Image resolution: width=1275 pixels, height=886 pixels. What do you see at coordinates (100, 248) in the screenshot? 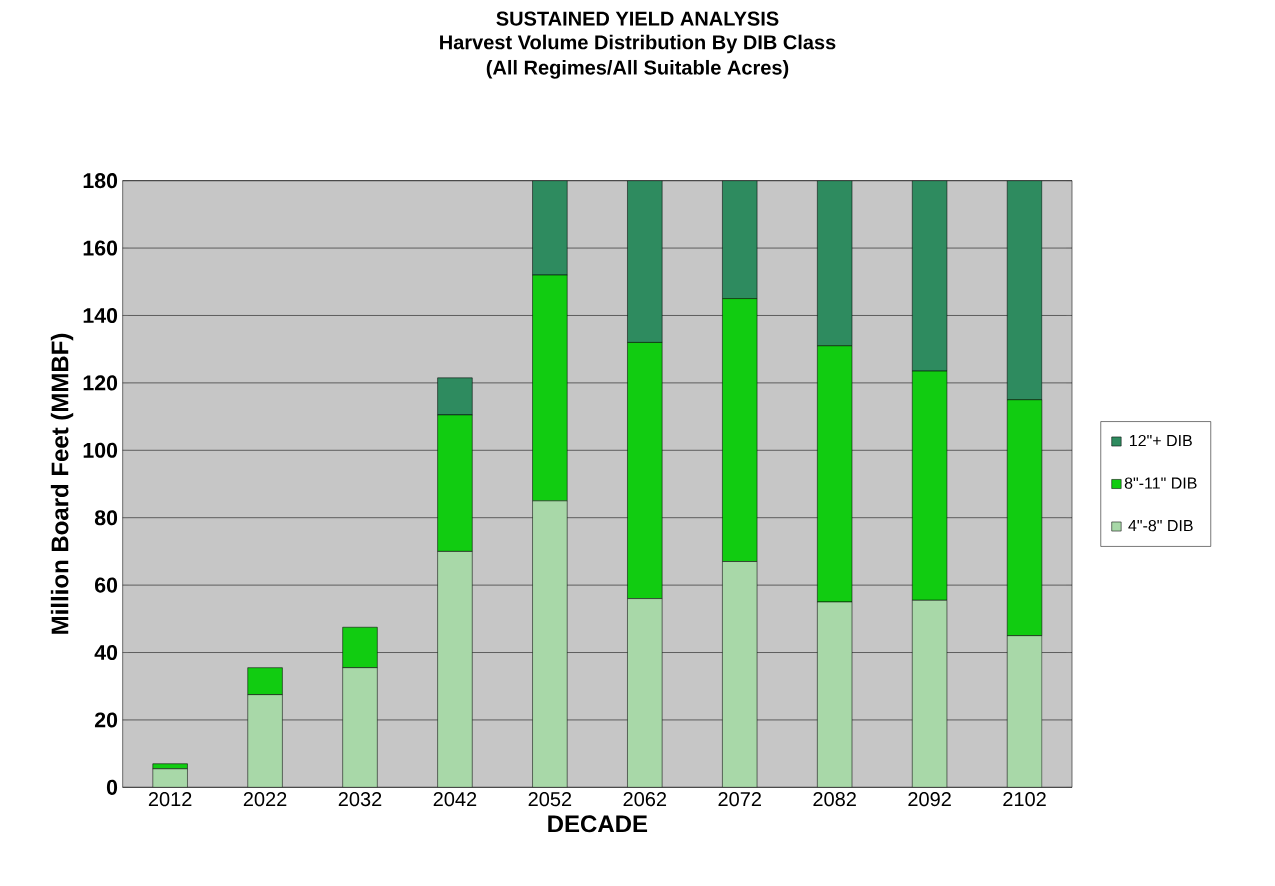
I see `y-tick-label: 160` at bounding box center [100, 248].